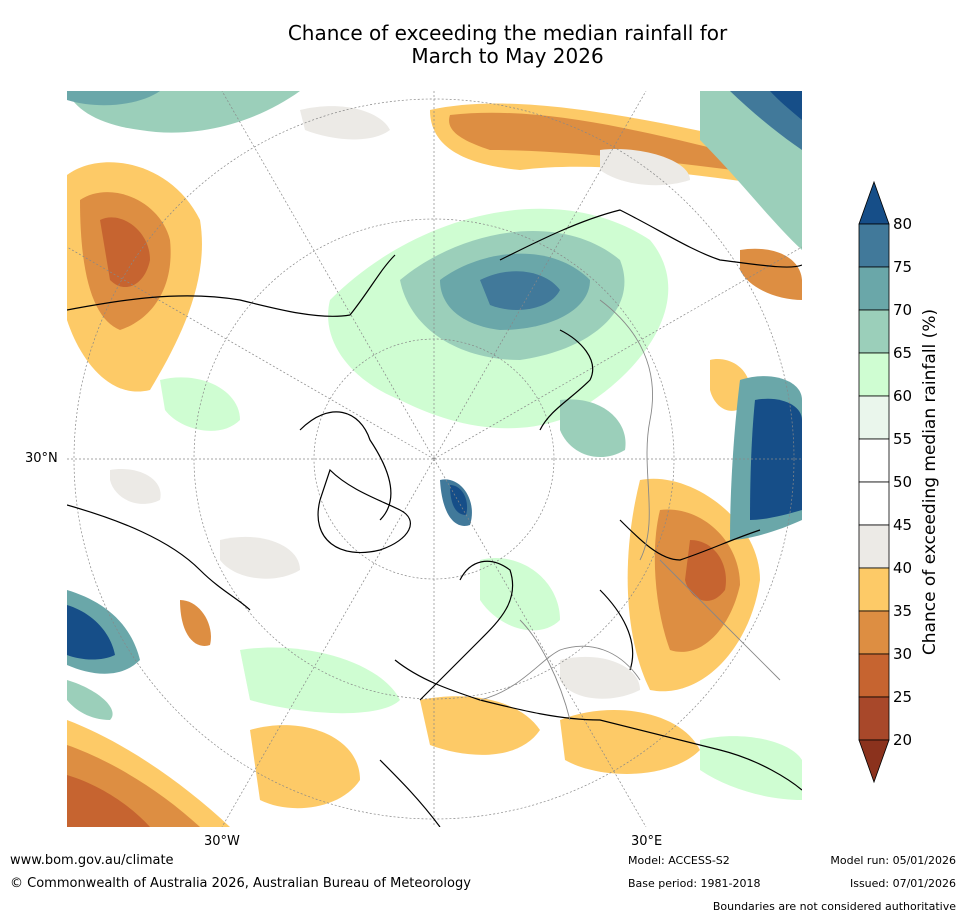 The height and width of the screenshot is (919, 965). Describe the element at coordinates (903, 611) in the screenshot. I see `colorbar-tick-label: 35` at that location.